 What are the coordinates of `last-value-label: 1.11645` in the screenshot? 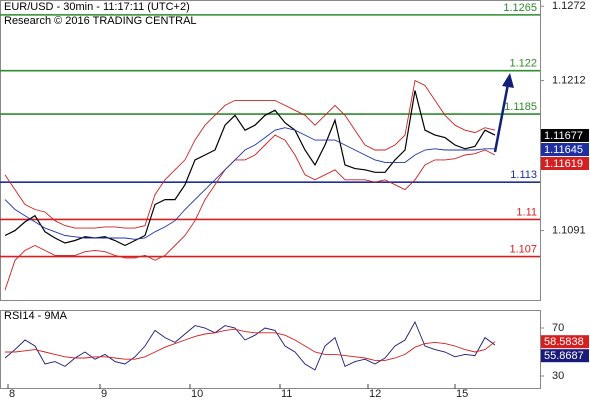 It's located at (563, 150).